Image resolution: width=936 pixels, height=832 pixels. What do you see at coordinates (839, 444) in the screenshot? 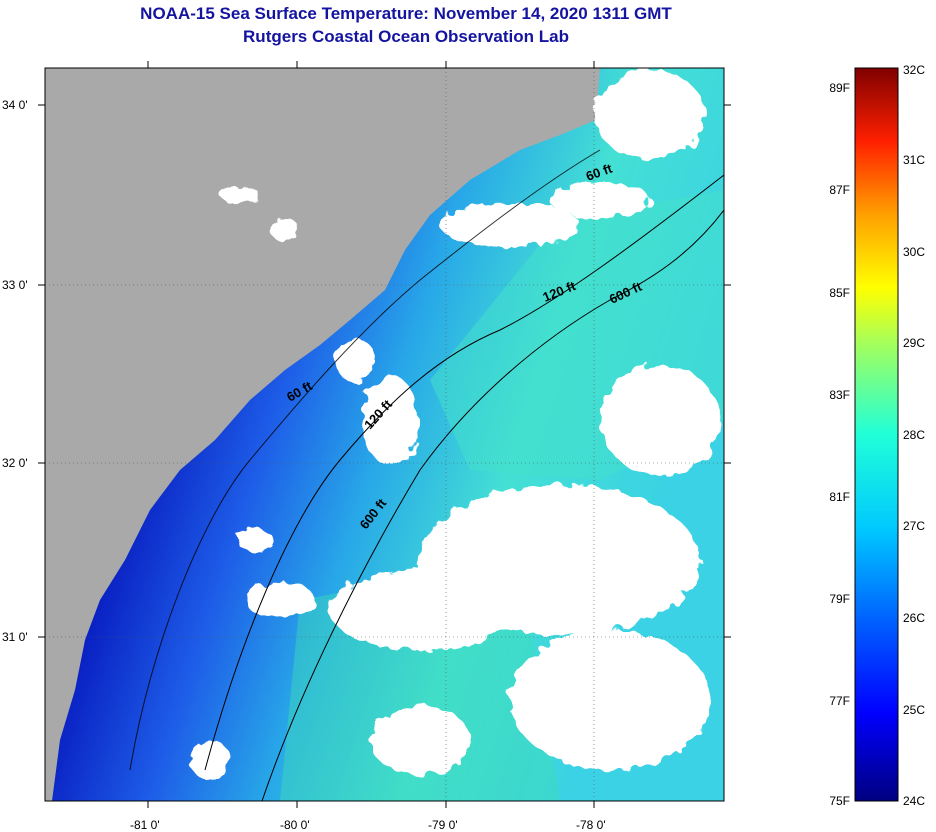
I see `colorbar-f-labels: 89F 87F 85F 83F 81F 79F 77F 75F` at bounding box center [839, 444].